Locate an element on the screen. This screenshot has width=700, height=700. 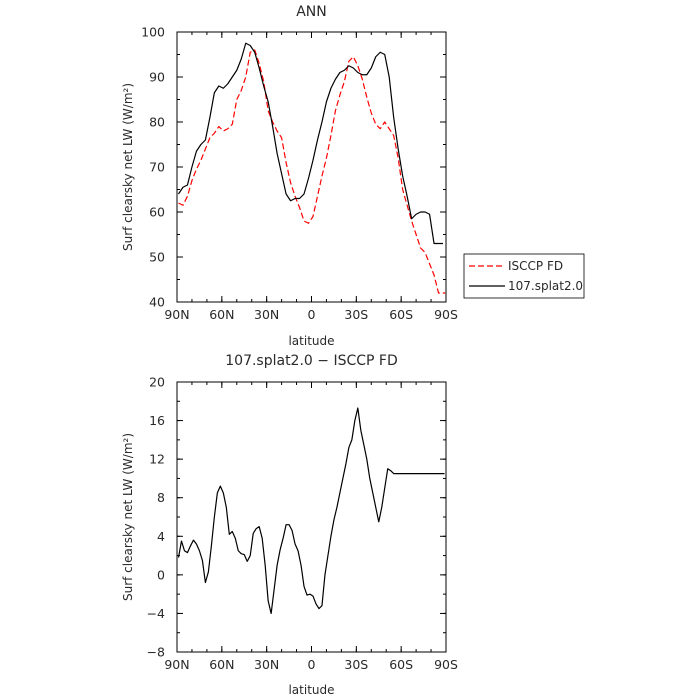
top-x-axis-label: latitude is located at coordinates (311, 341).